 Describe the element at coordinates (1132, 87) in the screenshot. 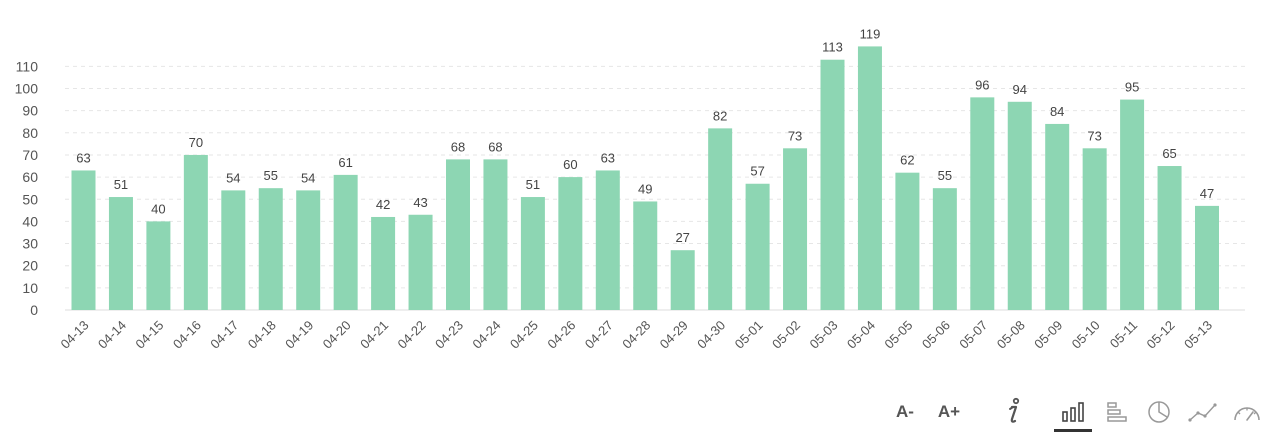

I see `data-label: 95` at that location.